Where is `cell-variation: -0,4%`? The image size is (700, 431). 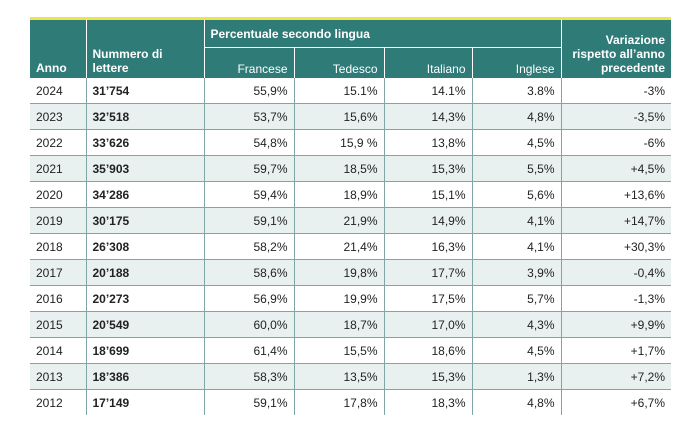 cell-variation: -0,4% is located at coordinates (615, 272).